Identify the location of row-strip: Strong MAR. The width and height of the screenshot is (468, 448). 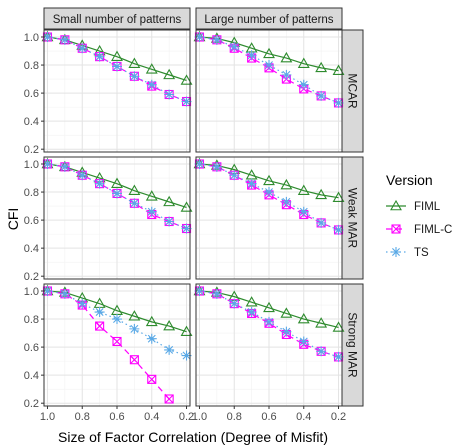
(352, 345).